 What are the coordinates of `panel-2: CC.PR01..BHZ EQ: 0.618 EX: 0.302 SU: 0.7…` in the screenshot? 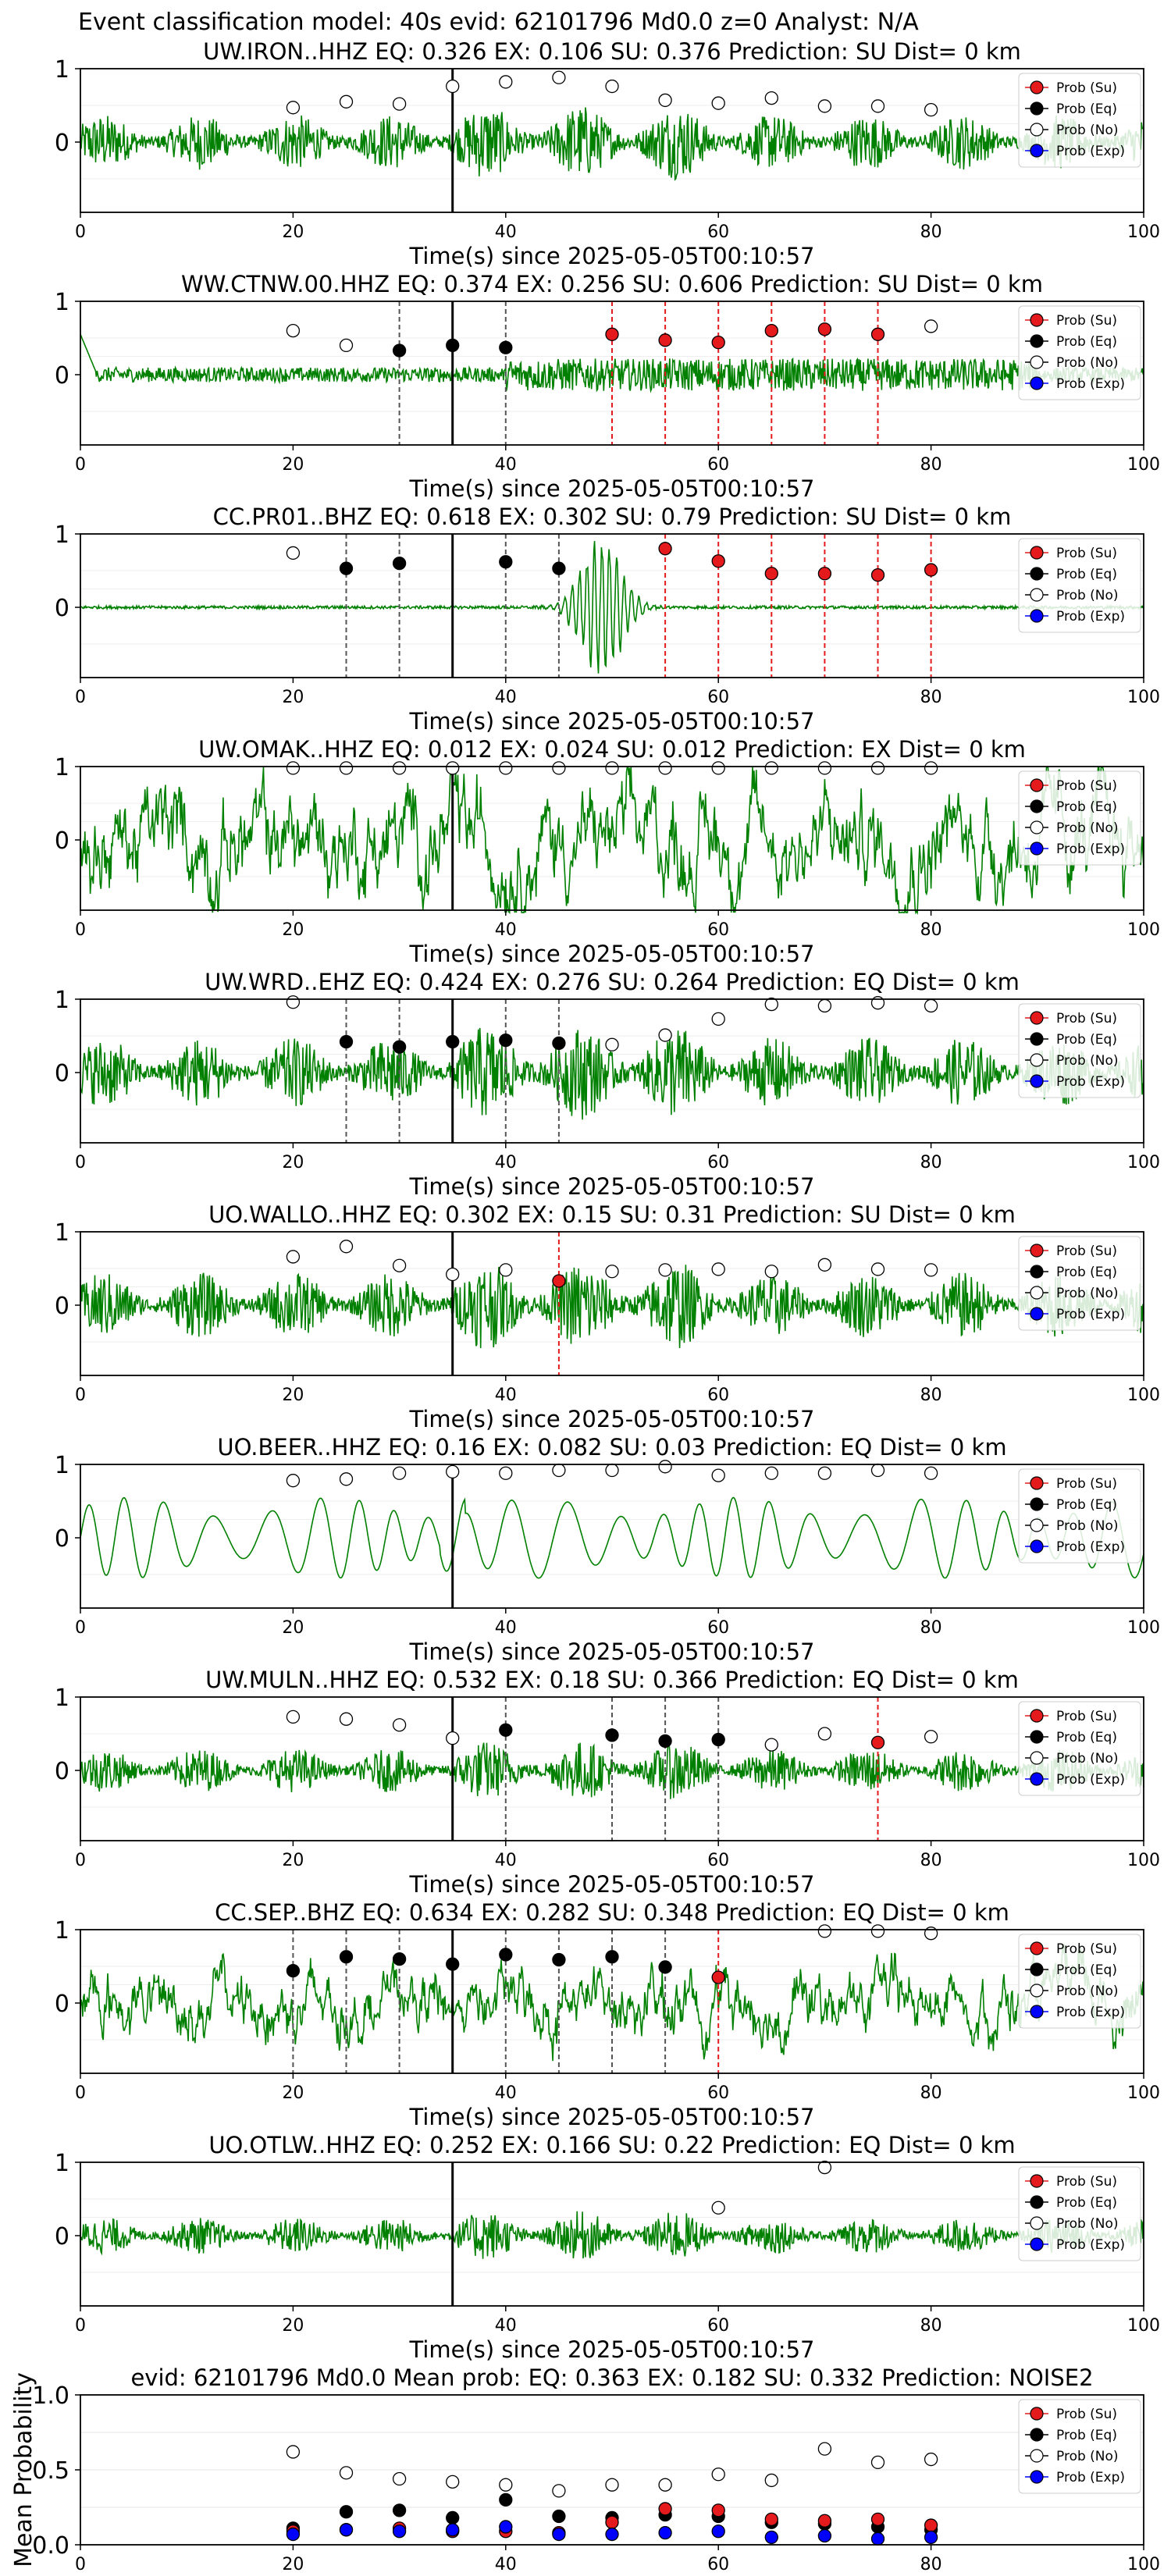 It's located at (607, 619).